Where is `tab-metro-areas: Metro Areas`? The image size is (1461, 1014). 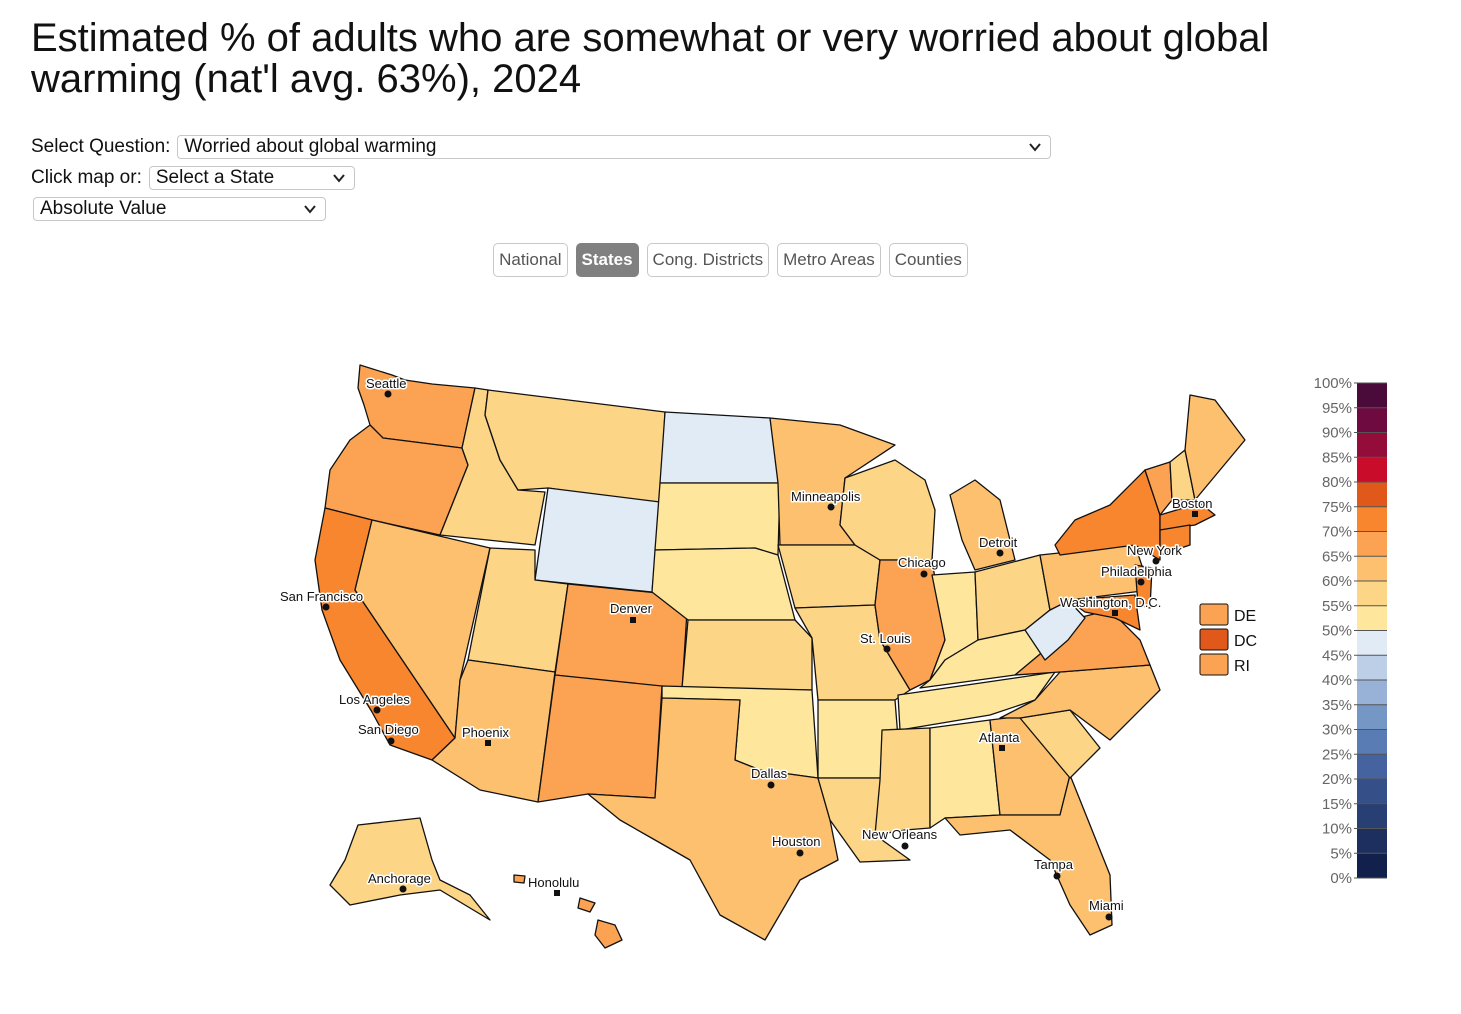
tab-metro-areas: Metro Areas is located at coordinates (829, 260).